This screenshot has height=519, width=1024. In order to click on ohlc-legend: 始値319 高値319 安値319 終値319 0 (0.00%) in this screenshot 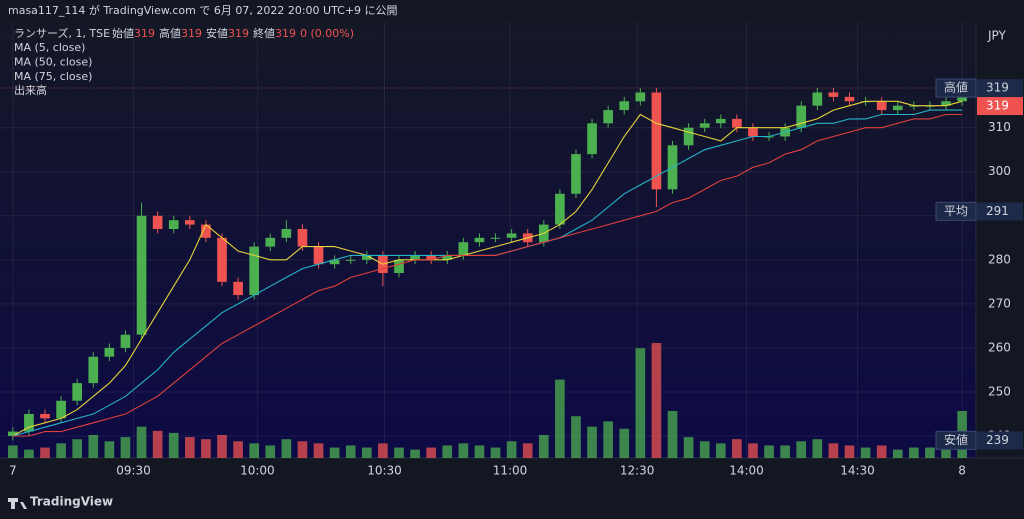, I will do `click(233, 33)`.